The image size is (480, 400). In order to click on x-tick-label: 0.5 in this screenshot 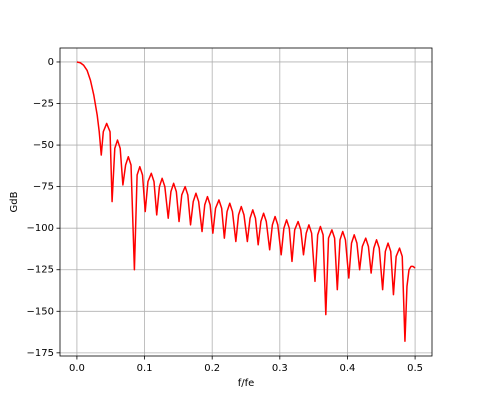, I will do `click(415, 368)`.